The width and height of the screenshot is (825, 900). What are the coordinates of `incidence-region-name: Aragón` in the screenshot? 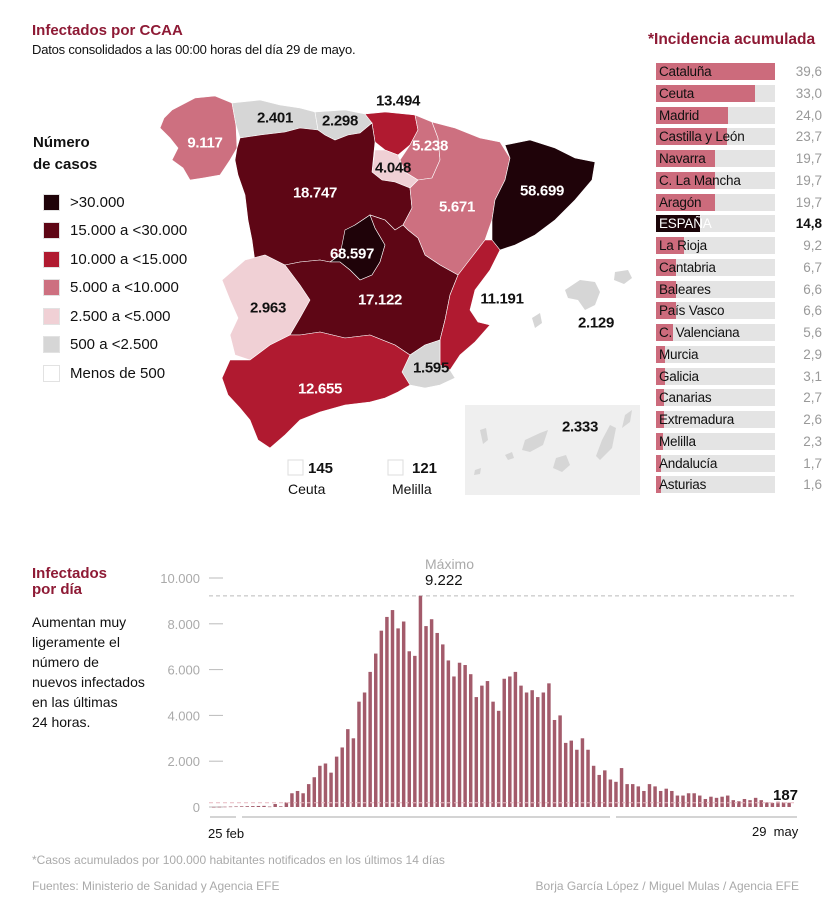 It's located at (680, 202).